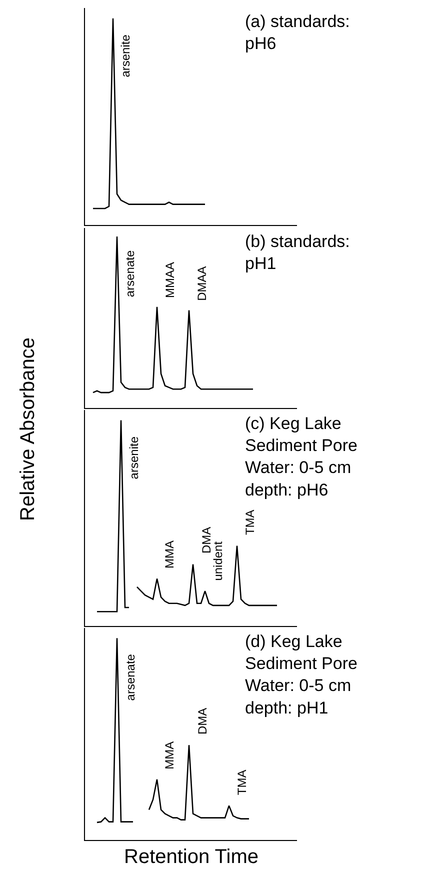 This screenshot has height=872, width=435. I want to click on text: (d) Keg Lake Sediment Pore Water: 0-5 cm depth: pH1, so click(301, 675).